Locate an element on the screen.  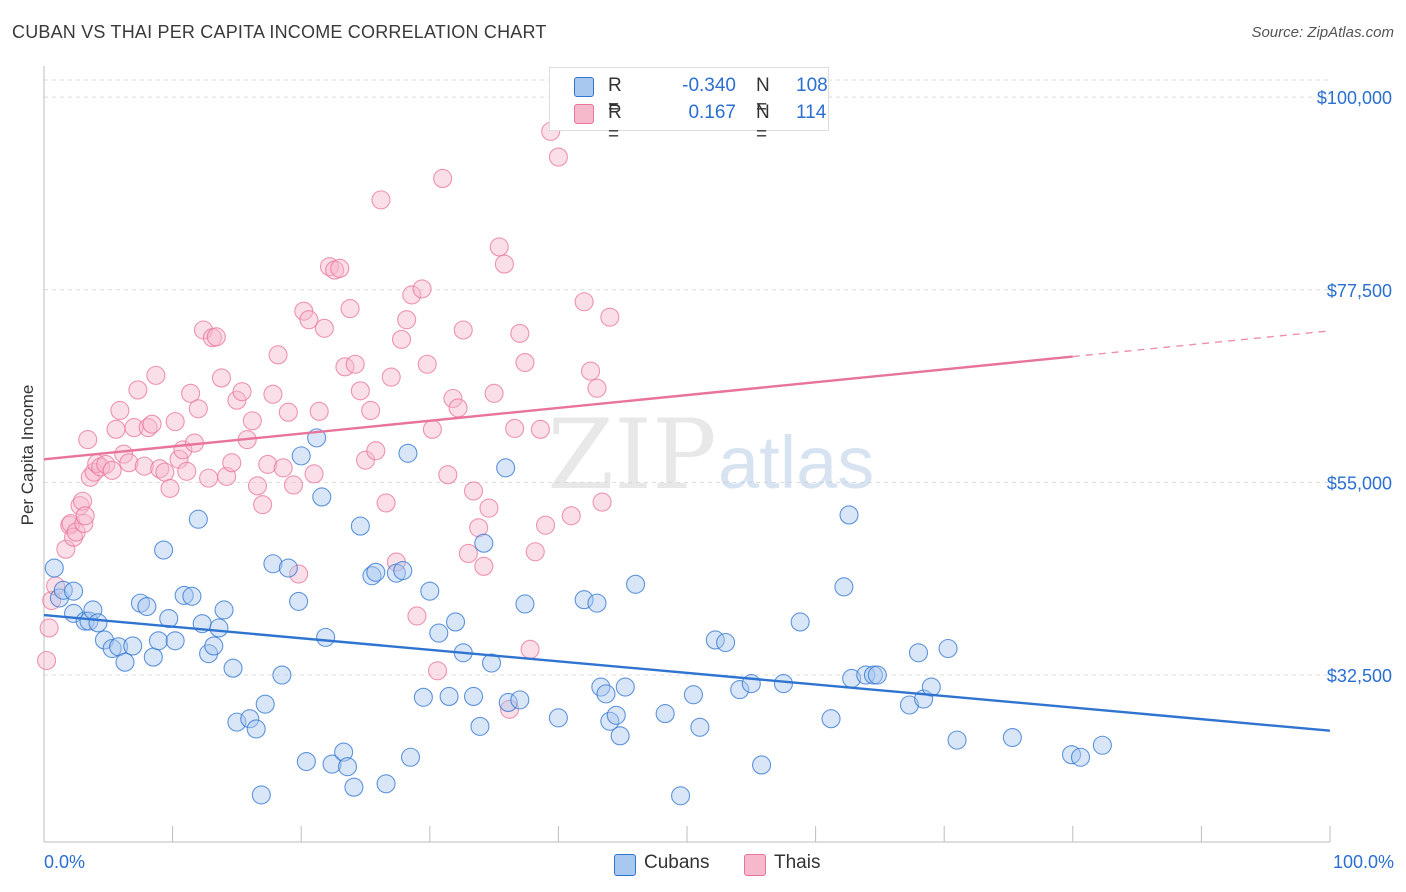
y-tick-label: $100,000 is located at coordinates (1354, 98).